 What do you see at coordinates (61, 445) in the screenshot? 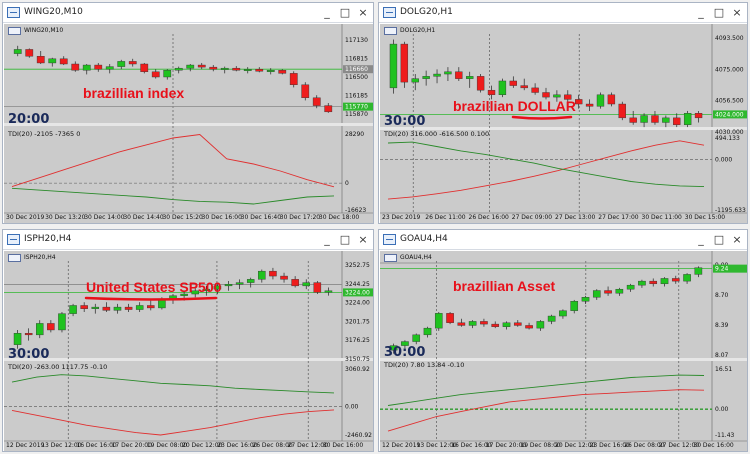
I see `time-axis-label: 13 Dec 12:00` at bounding box center [61, 445].